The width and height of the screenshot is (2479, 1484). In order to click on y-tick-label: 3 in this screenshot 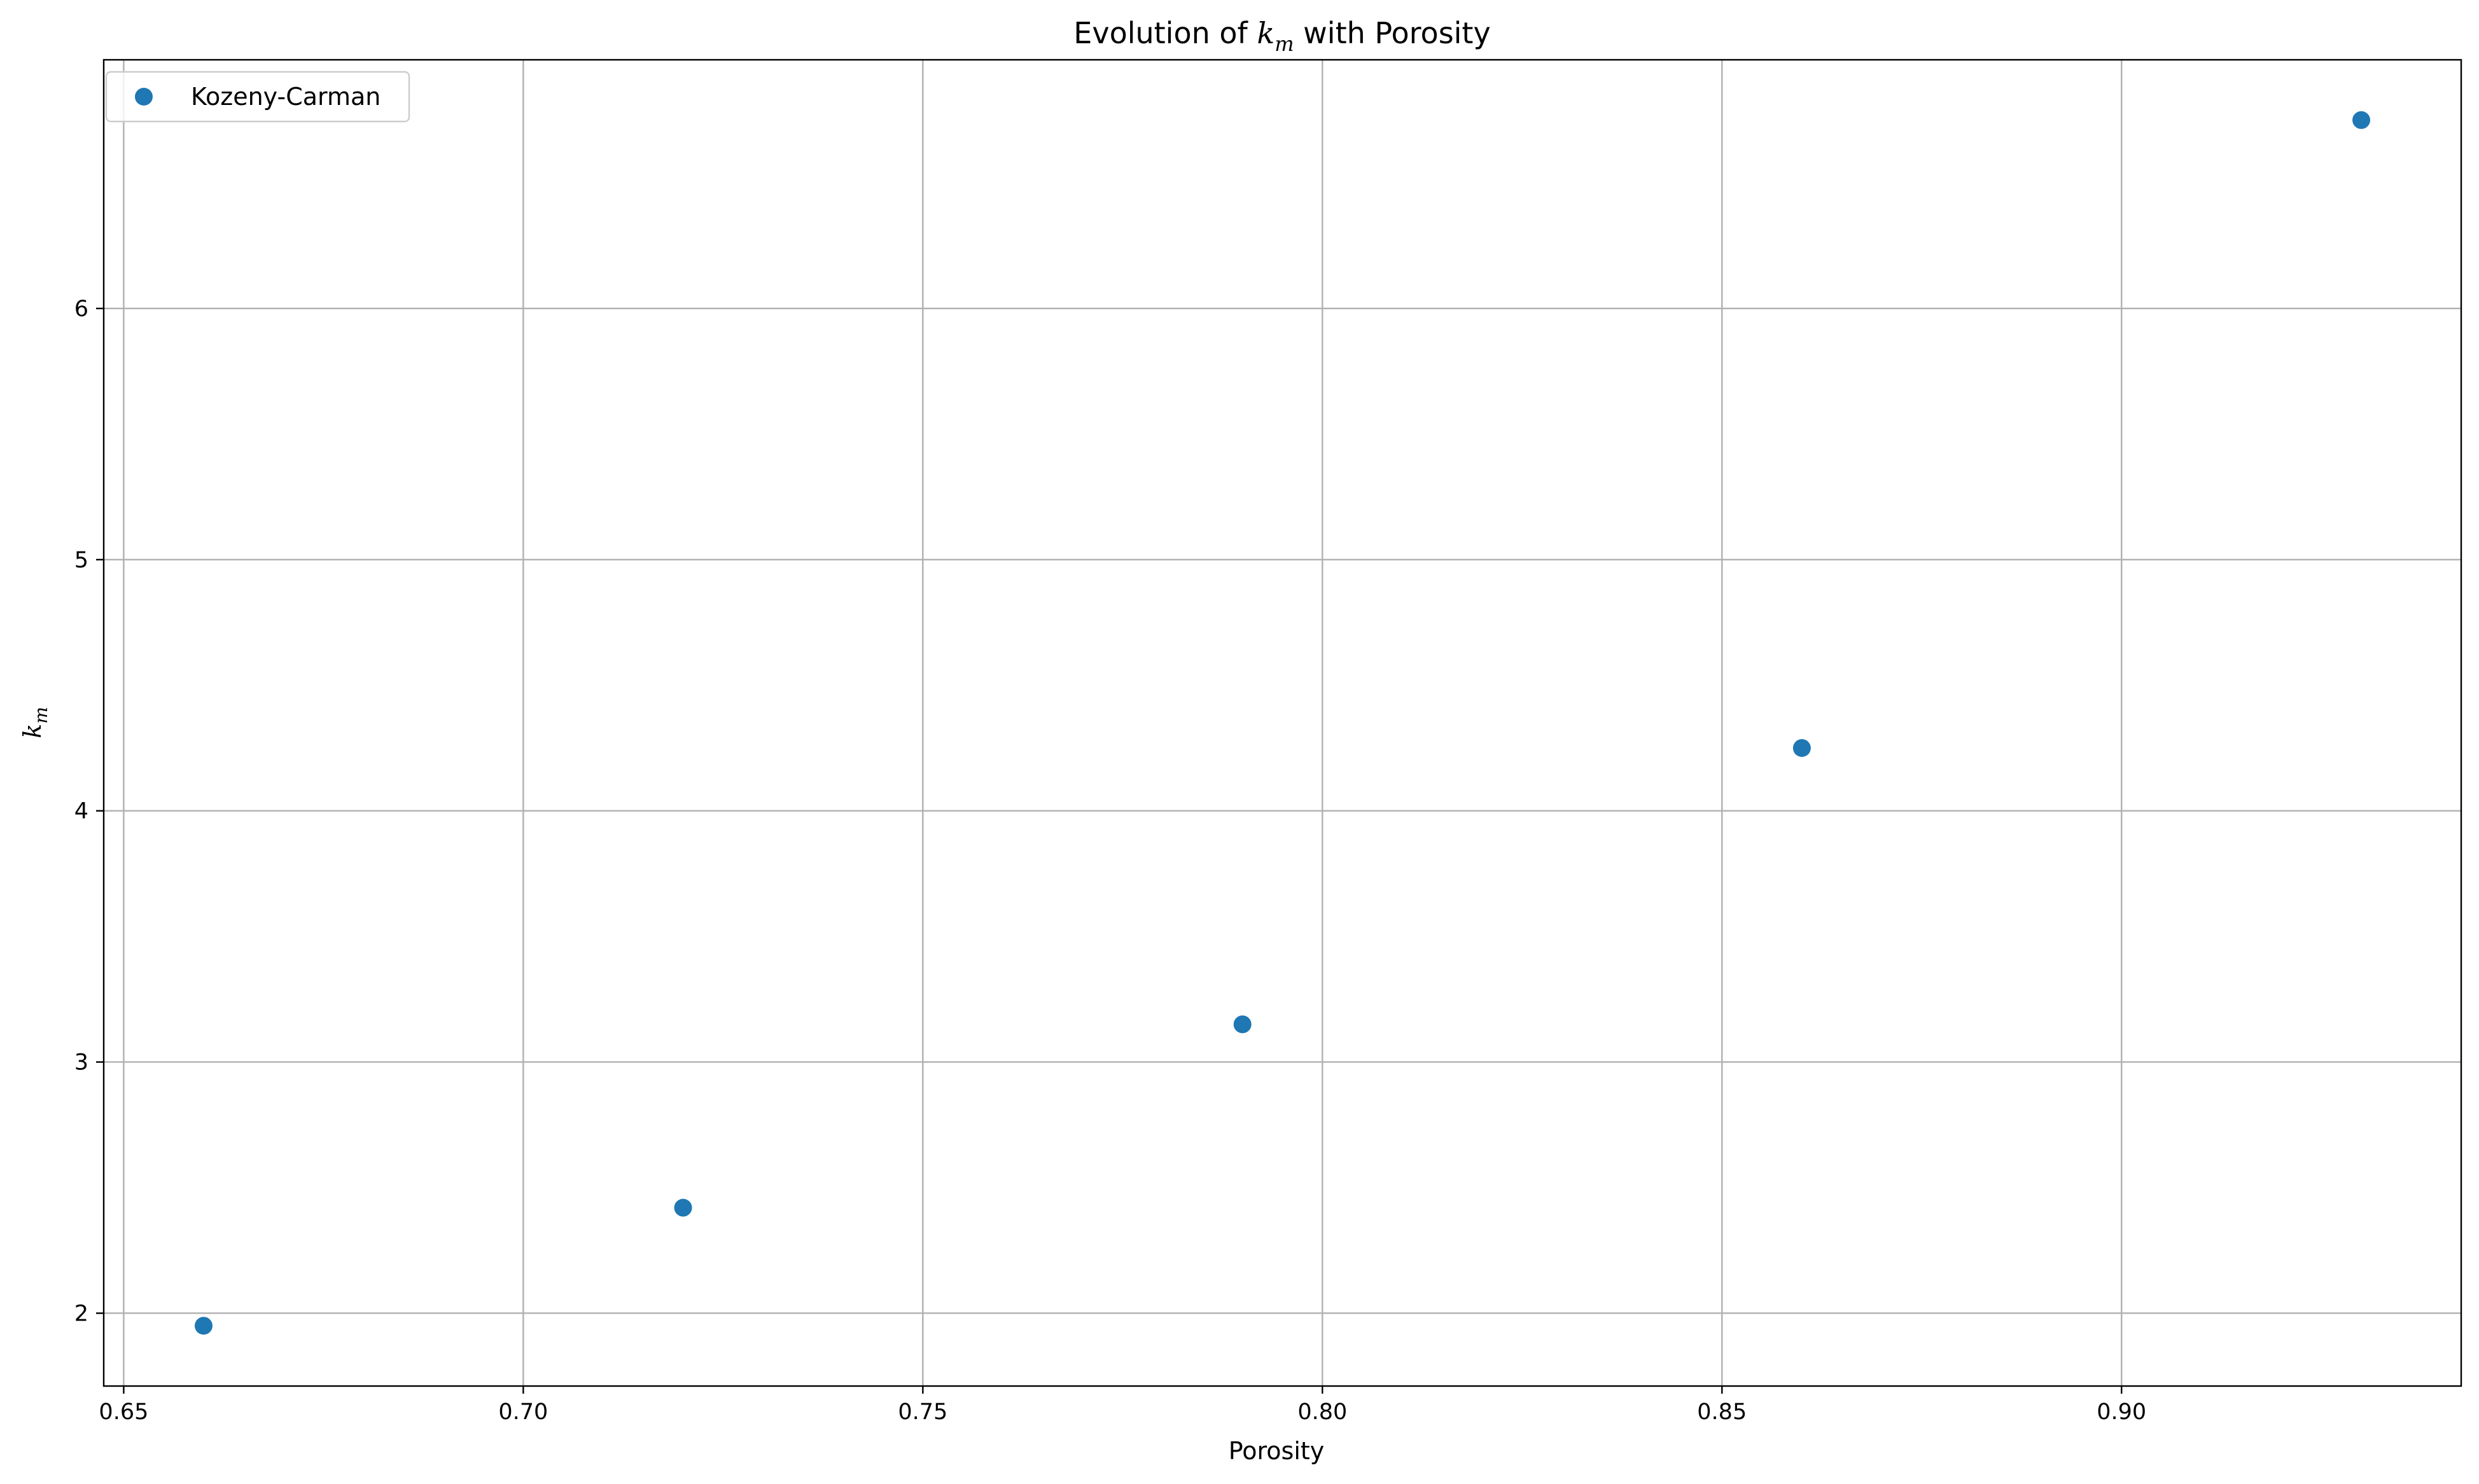, I will do `click(81, 1063)`.